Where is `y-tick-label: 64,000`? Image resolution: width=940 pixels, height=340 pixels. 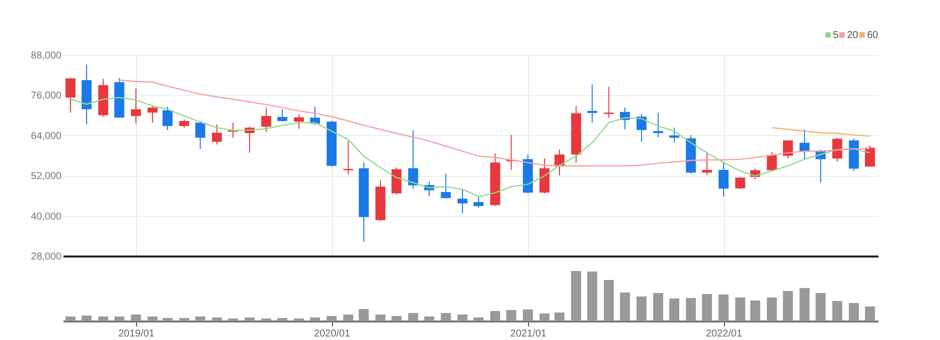
y-tick-label: 64,000 is located at coordinates (46, 136).